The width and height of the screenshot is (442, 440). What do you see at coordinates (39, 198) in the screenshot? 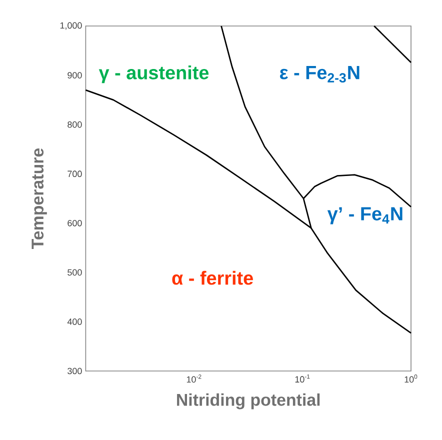
I see `y-axis-title: Temperature` at bounding box center [39, 198].